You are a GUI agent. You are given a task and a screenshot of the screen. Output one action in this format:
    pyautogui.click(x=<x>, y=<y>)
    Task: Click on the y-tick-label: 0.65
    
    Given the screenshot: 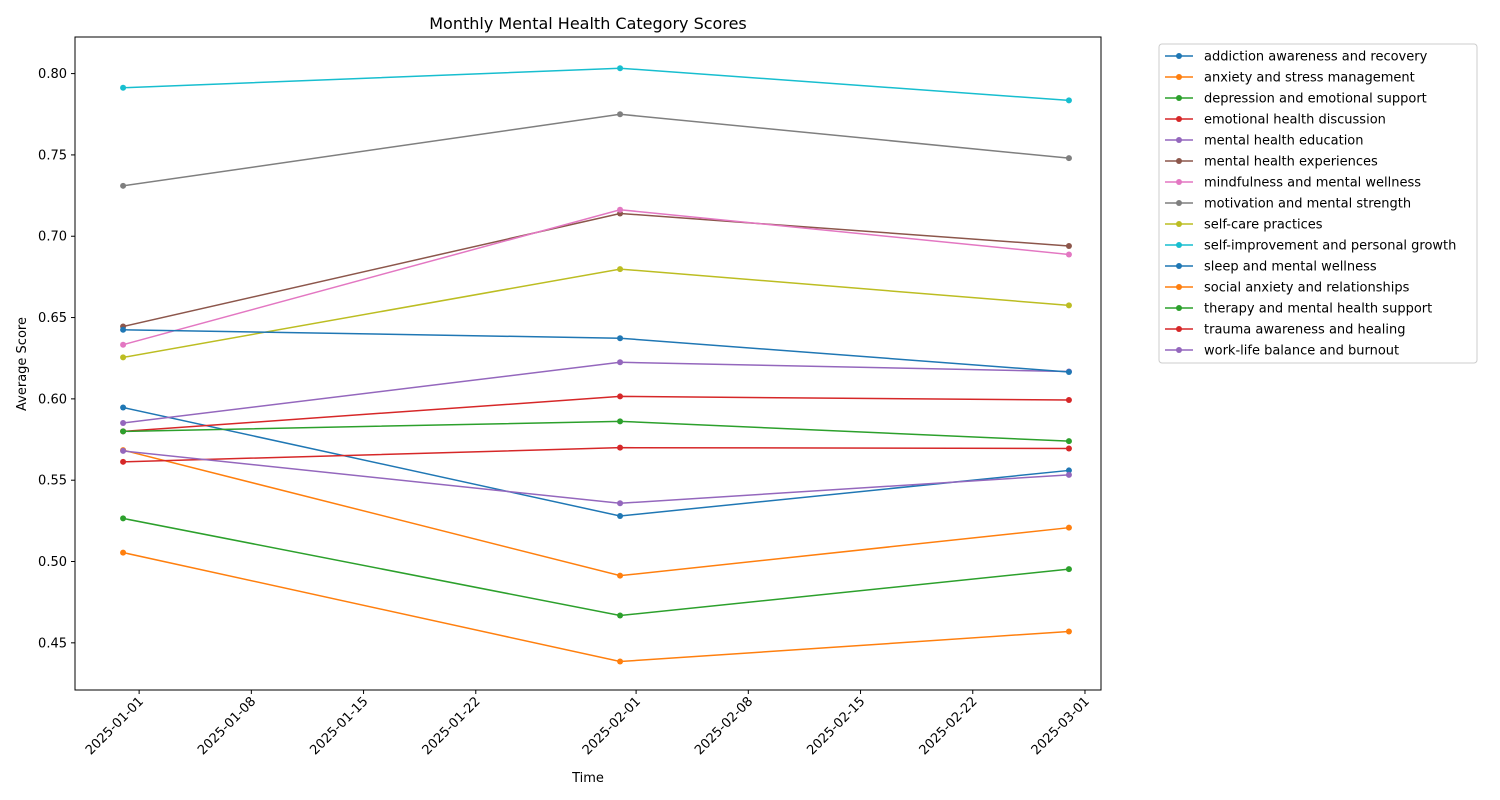 What is the action you would take?
    pyautogui.click(x=52, y=318)
    